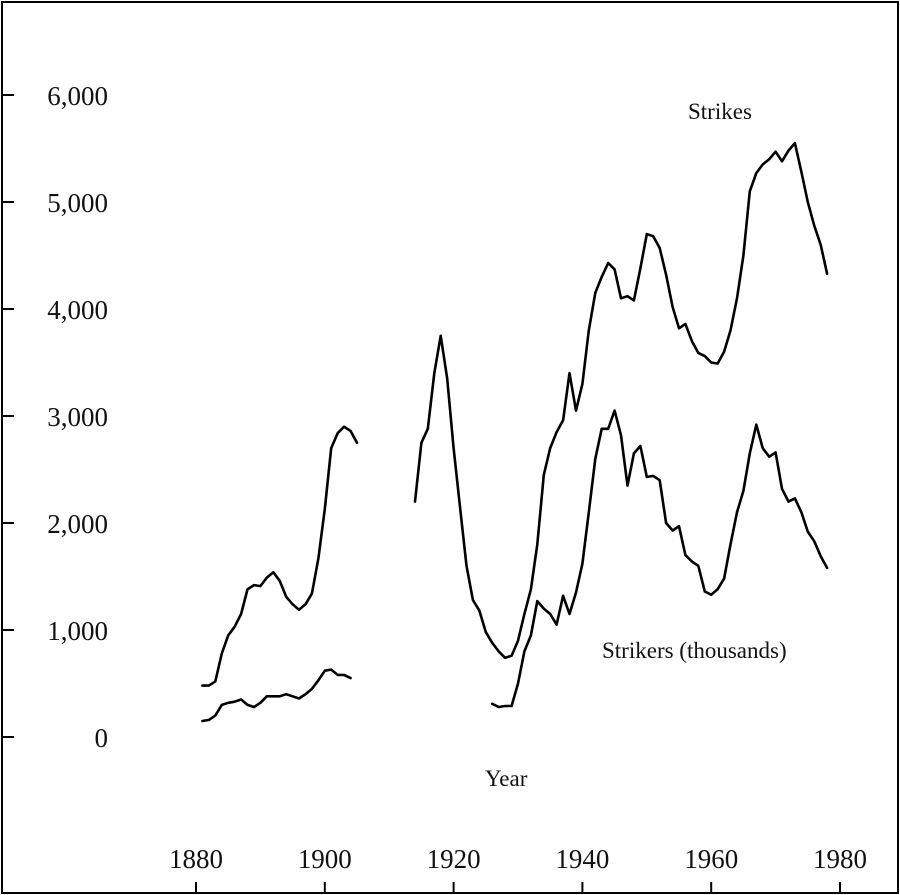 The height and width of the screenshot is (895, 900). Describe the element at coordinates (454, 859) in the screenshot. I see `x-tick-label: 1920` at that location.